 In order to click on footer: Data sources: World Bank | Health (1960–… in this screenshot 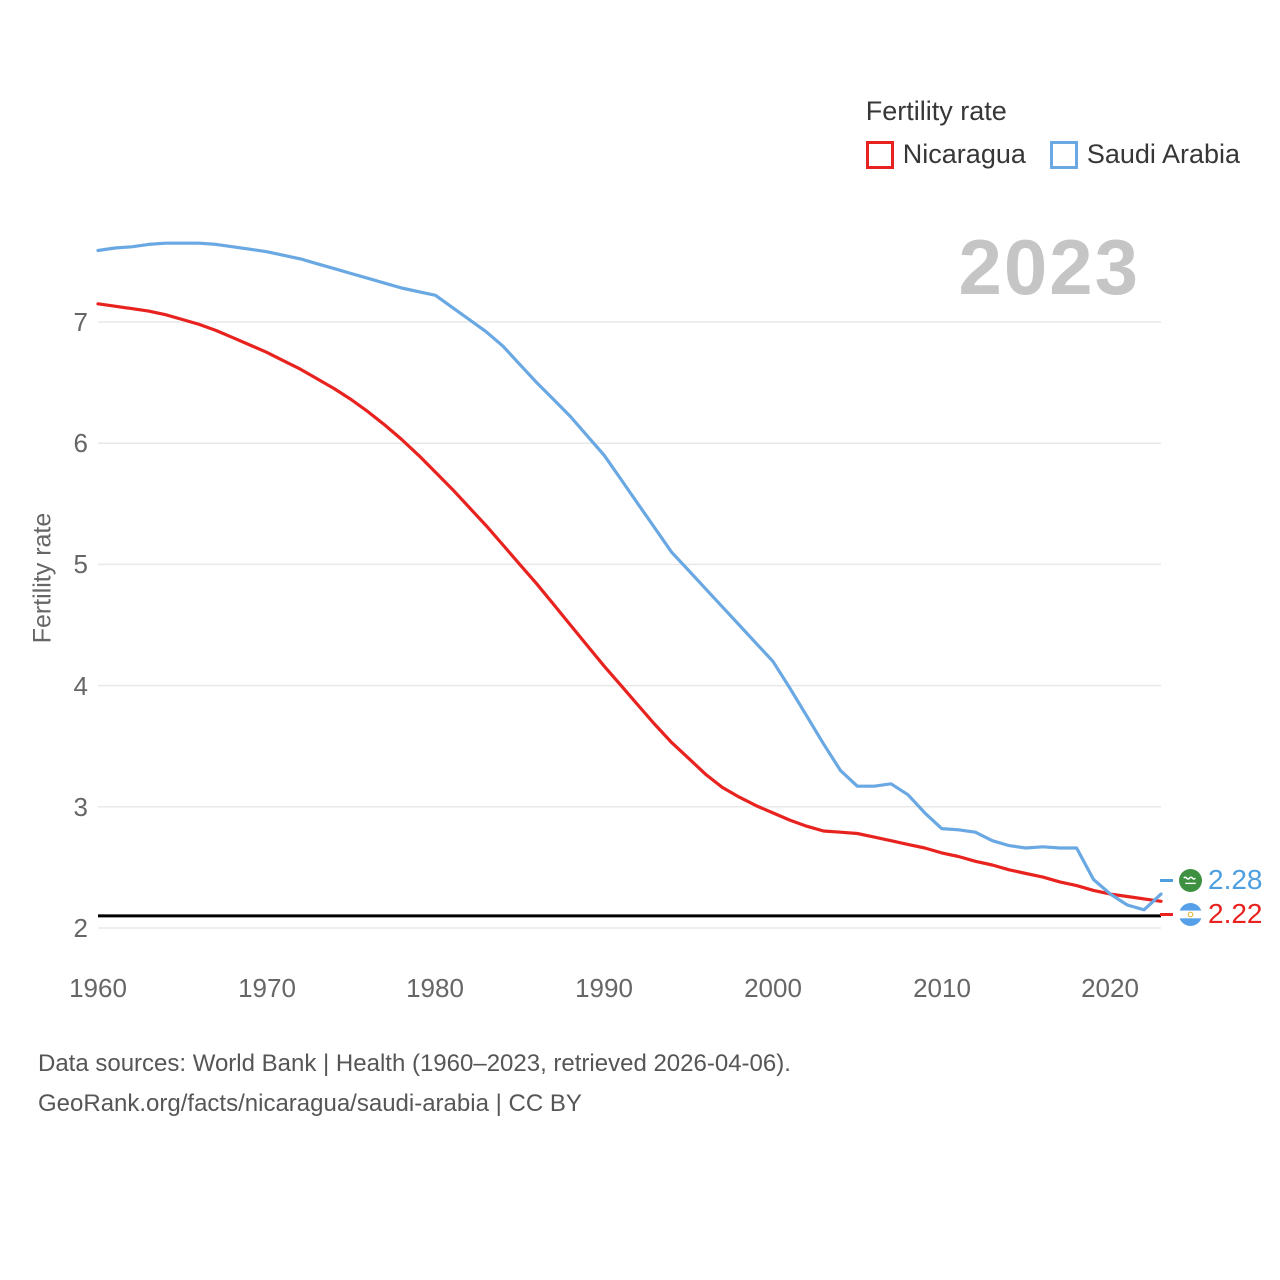, I will do `click(414, 1084)`.